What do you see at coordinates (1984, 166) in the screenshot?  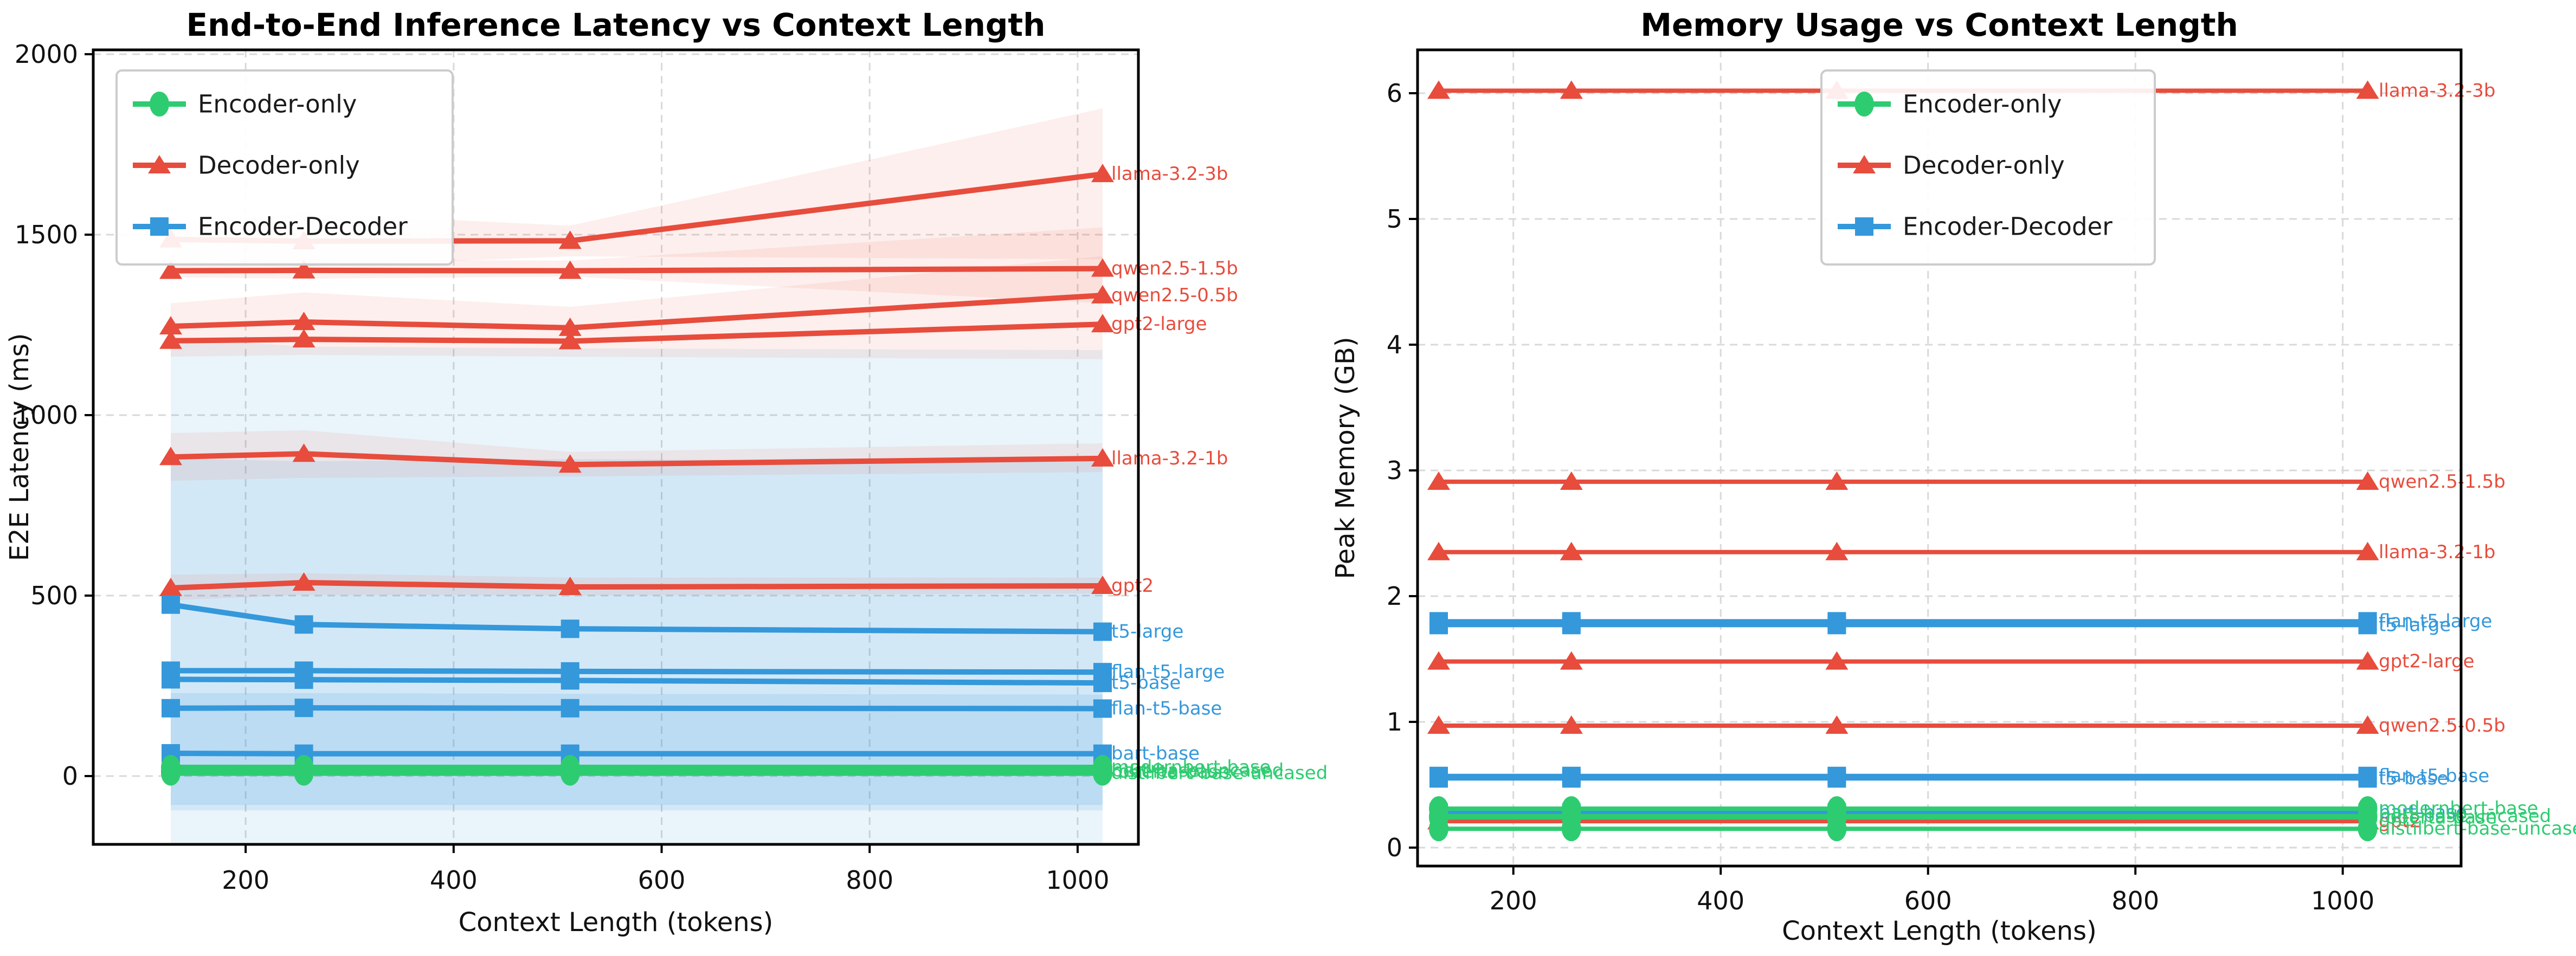 I see `legend-label: Decoder-only` at bounding box center [1984, 166].